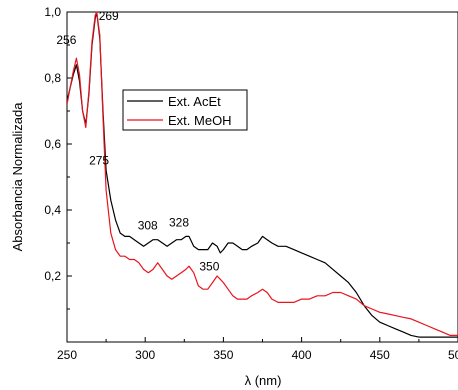 The image size is (458, 390). Describe the element at coordinates (380, 355) in the screenshot. I see `x-tick-label: 450` at that location.